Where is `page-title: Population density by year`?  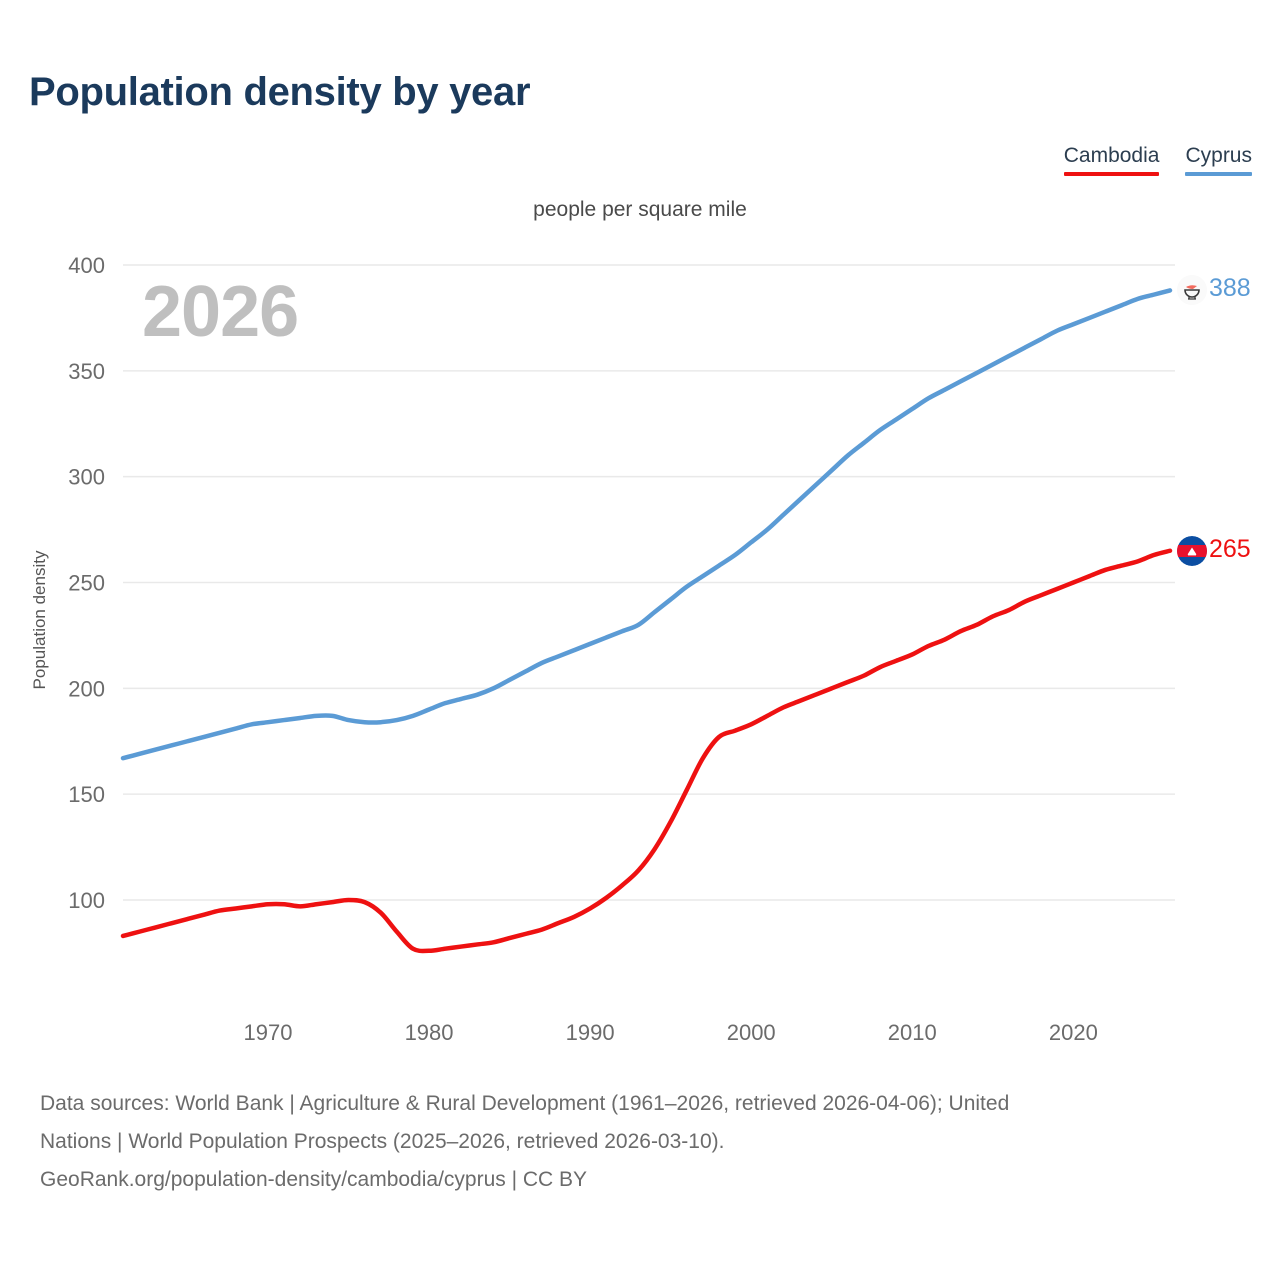 page-title: Population density by year is located at coordinates (280, 92).